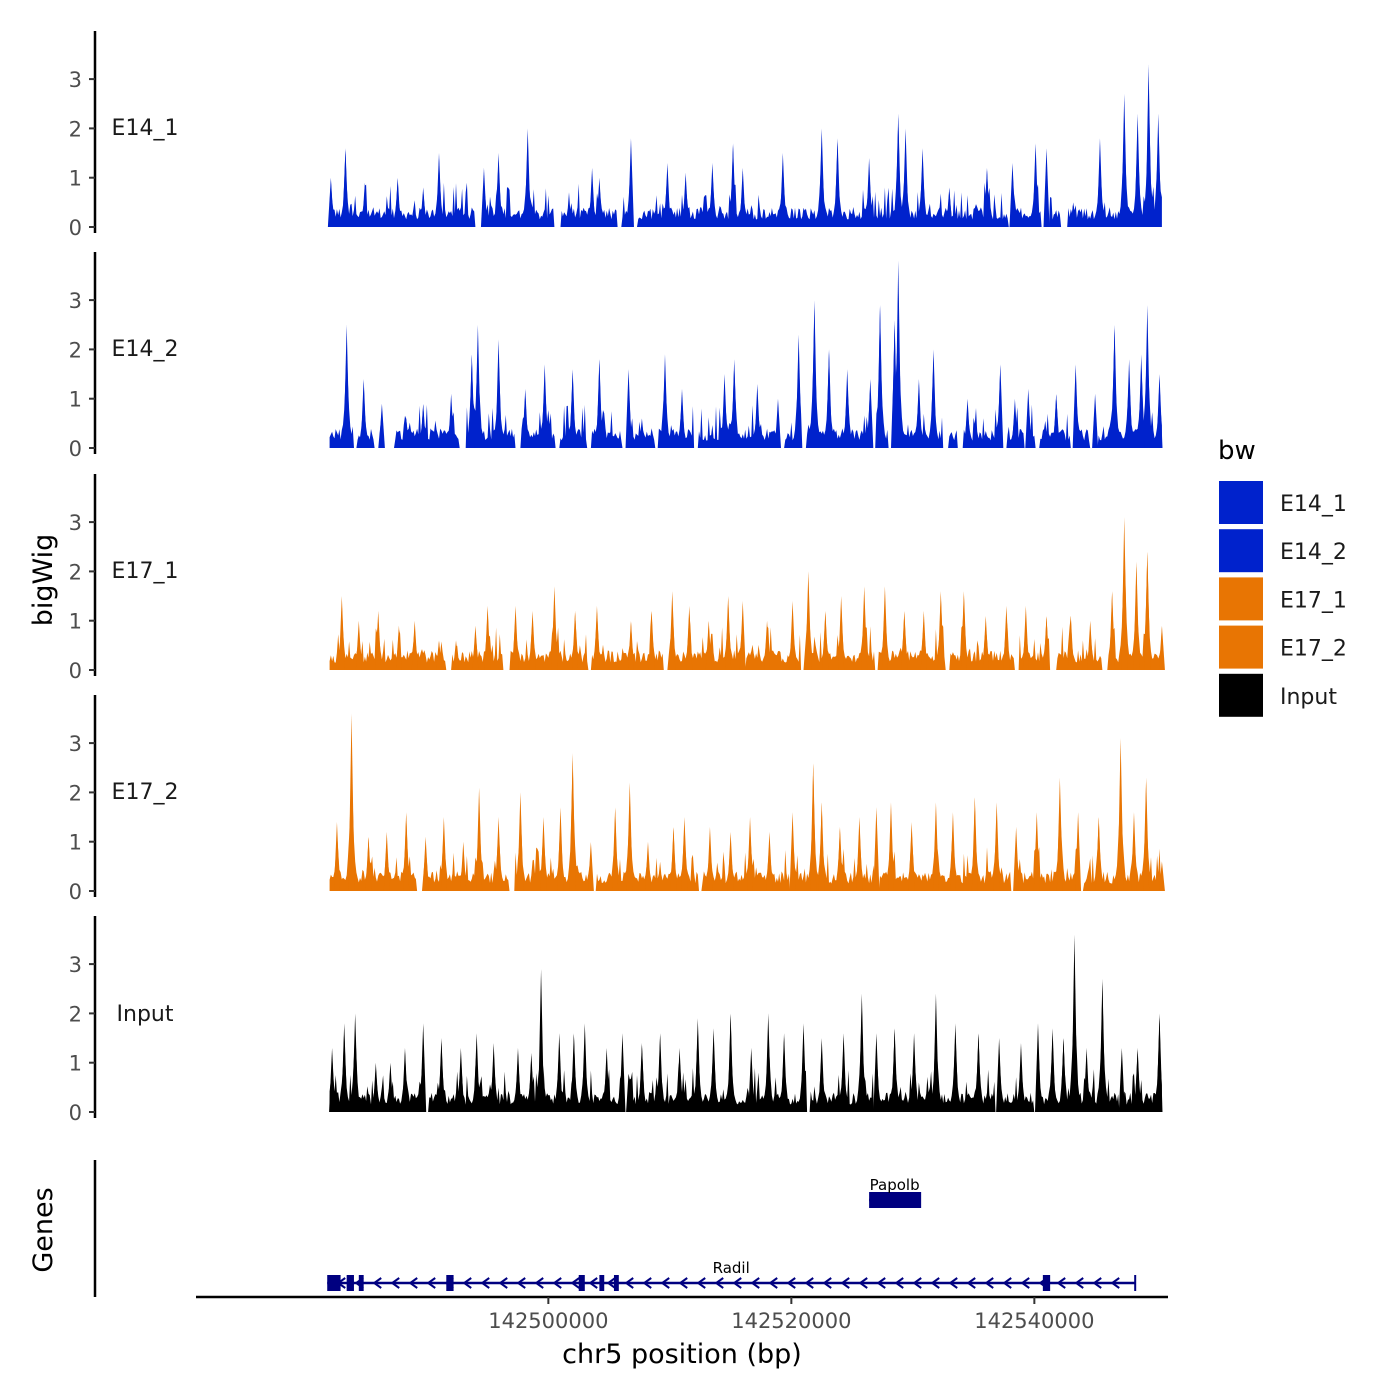 This screenshot has width=1400, height=1400. I want to click on legend-label: E14_1, so click(1313, 504).